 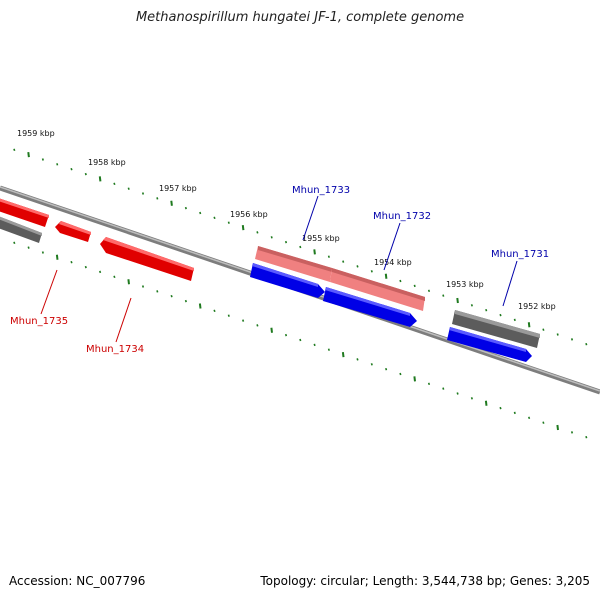 What do you see at coordinates (107, 162) in the screenshot?
I see `kbp-label: 1958 kbp` at bounding box center [107, 162].